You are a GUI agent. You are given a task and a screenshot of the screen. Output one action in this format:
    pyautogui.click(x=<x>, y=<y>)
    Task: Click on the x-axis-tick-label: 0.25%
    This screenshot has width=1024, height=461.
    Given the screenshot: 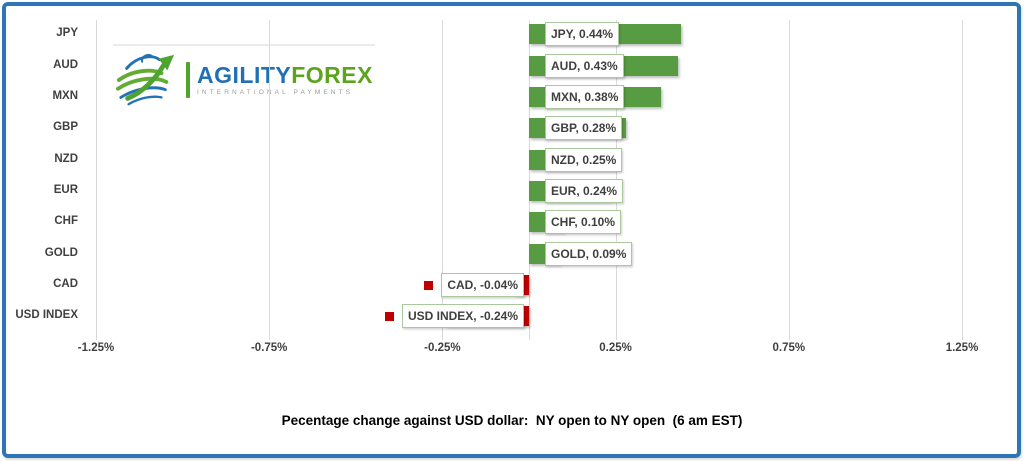 What is the action you would take?
    pyautogui.click(x=615, y=348)
    